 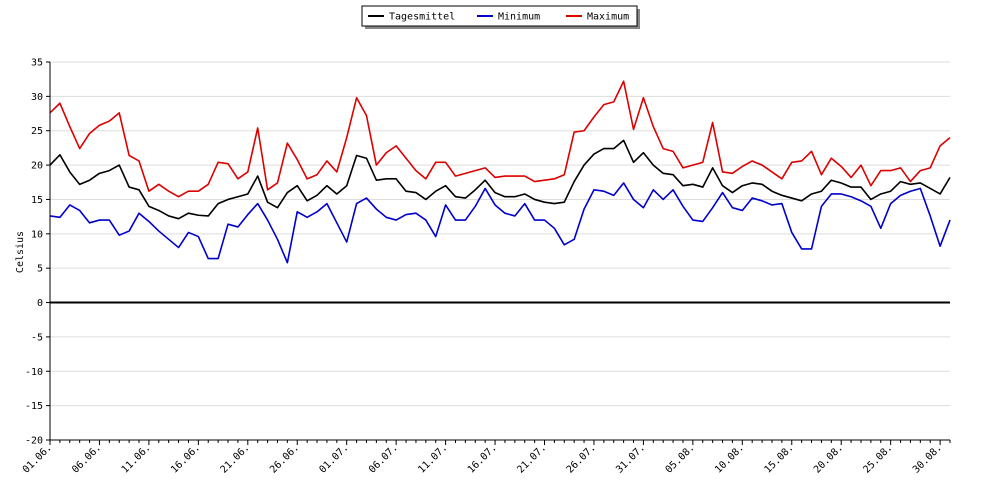 I want to click on x-tick-label: 25.08., so click(x=877, y=458).